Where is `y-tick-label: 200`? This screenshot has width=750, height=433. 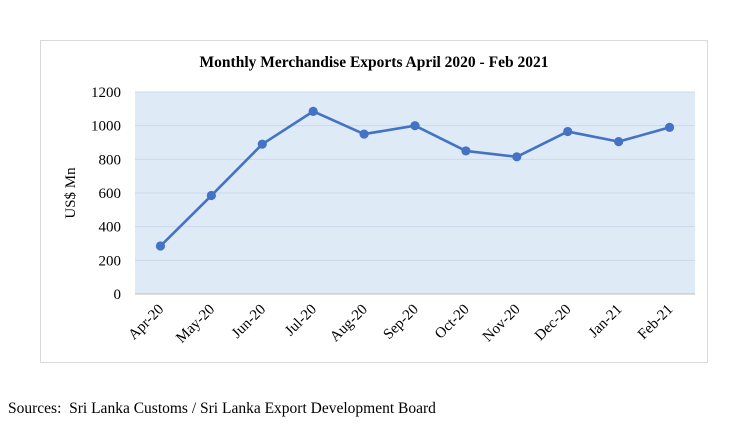 y-tick-label: 200 is located at coordinates (110, 261).